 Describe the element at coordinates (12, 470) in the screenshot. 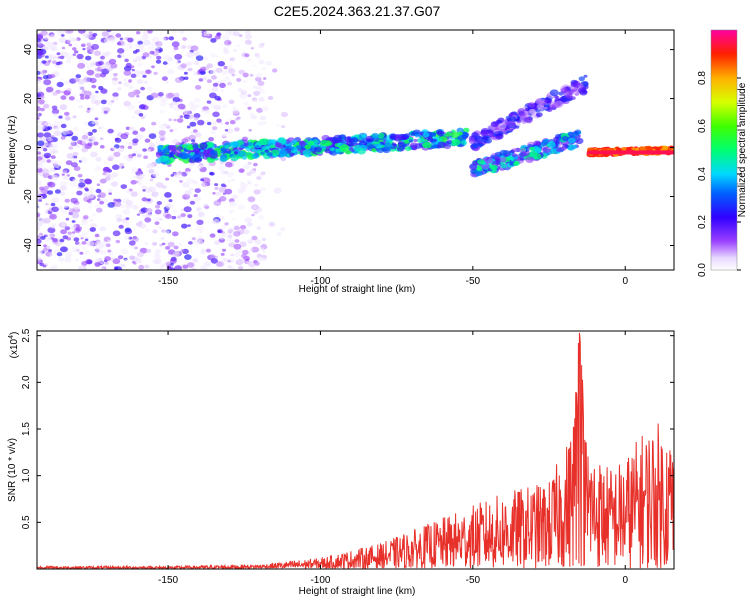

I see `snr-y-axis-label: SNR (10 * v/v)` at that location.